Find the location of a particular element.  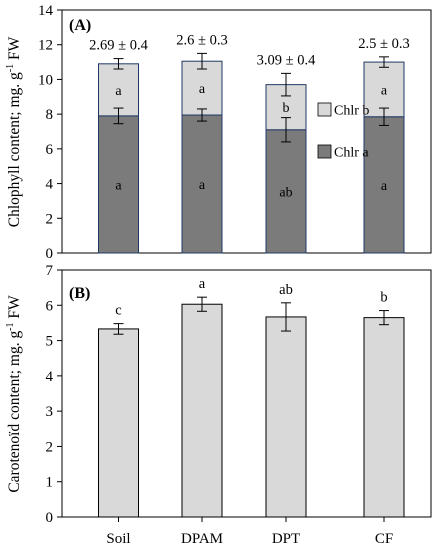

ratio-label-soil: 2.69 ± 0.4 is located at coordinates (118, 46).